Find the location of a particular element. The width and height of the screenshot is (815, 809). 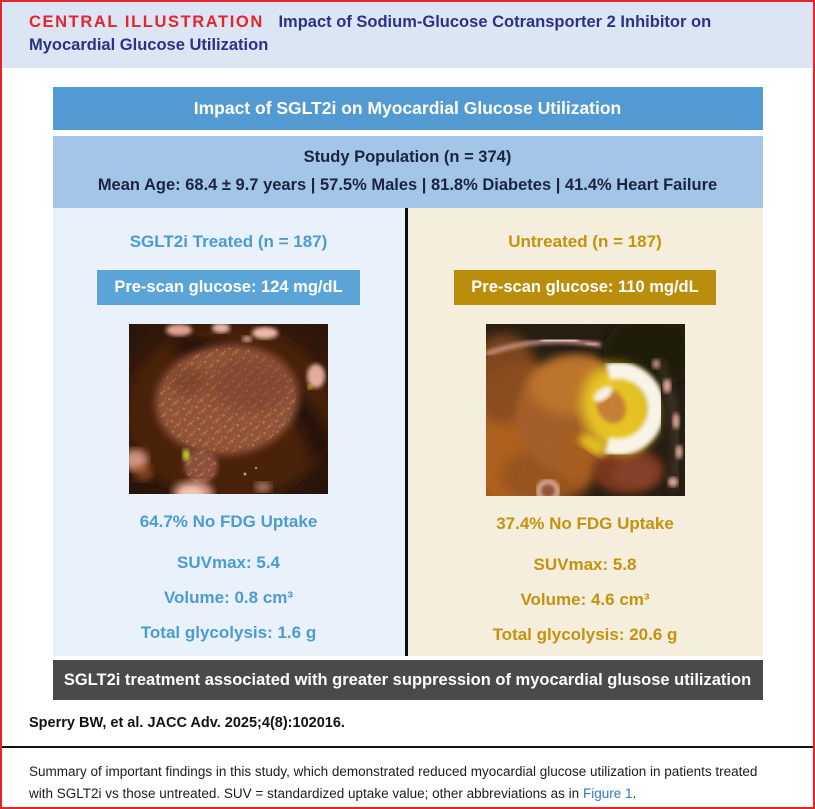

caption-text-after: . is located at coordinates (634, 793).